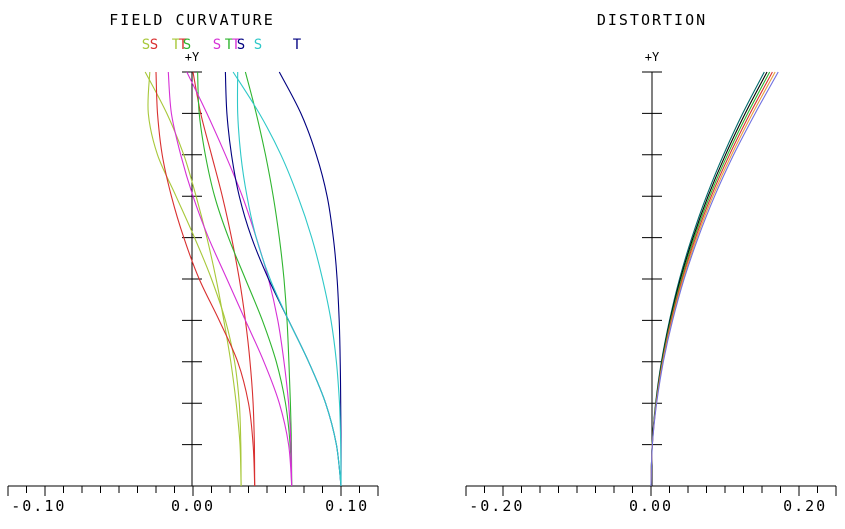 The image size is (845, 529). I want to click on x-tick-label: -0.10, so click(38, 506).